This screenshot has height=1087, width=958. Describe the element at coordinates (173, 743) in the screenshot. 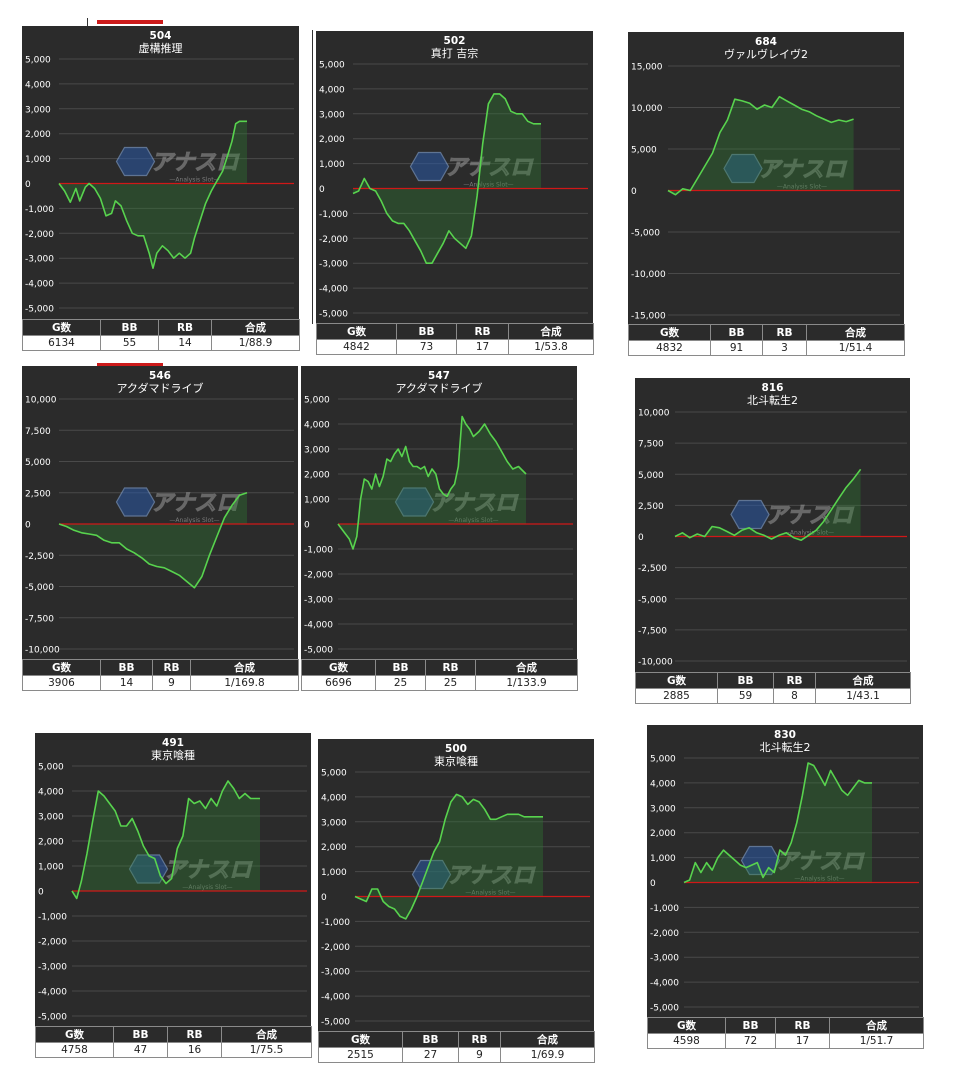

I see `machine-number: 491` at that location.